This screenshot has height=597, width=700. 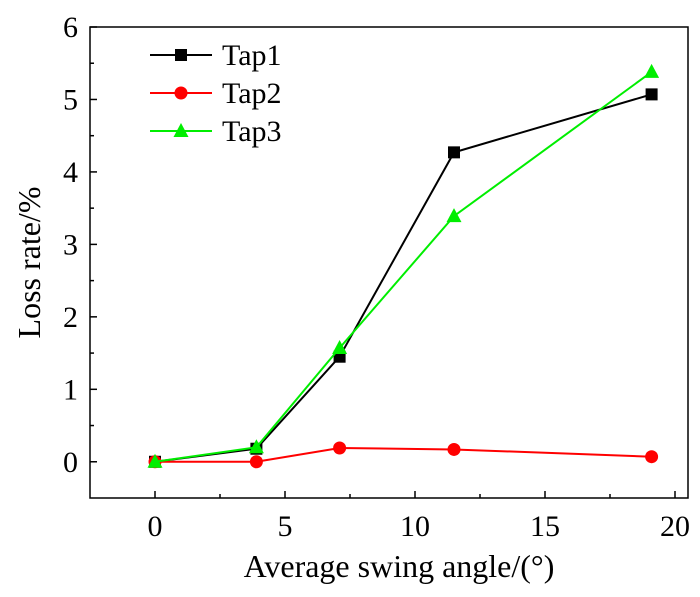 What do you see at coordinates (70, 172) in the screenshot?
I see `y-tick-label: 4` at bounding box center [70, 172].